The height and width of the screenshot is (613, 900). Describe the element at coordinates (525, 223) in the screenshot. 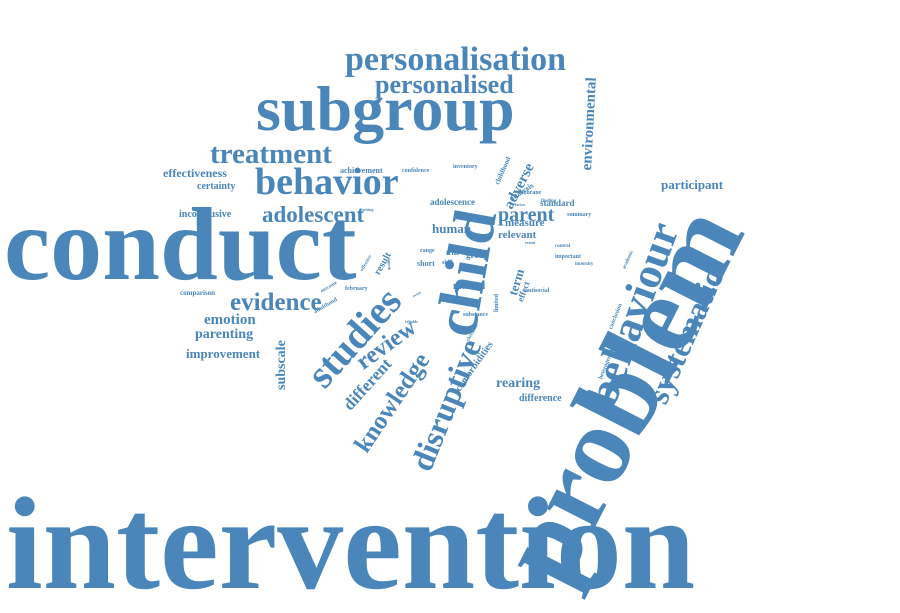

I see `cloud-word: measure` at that location.